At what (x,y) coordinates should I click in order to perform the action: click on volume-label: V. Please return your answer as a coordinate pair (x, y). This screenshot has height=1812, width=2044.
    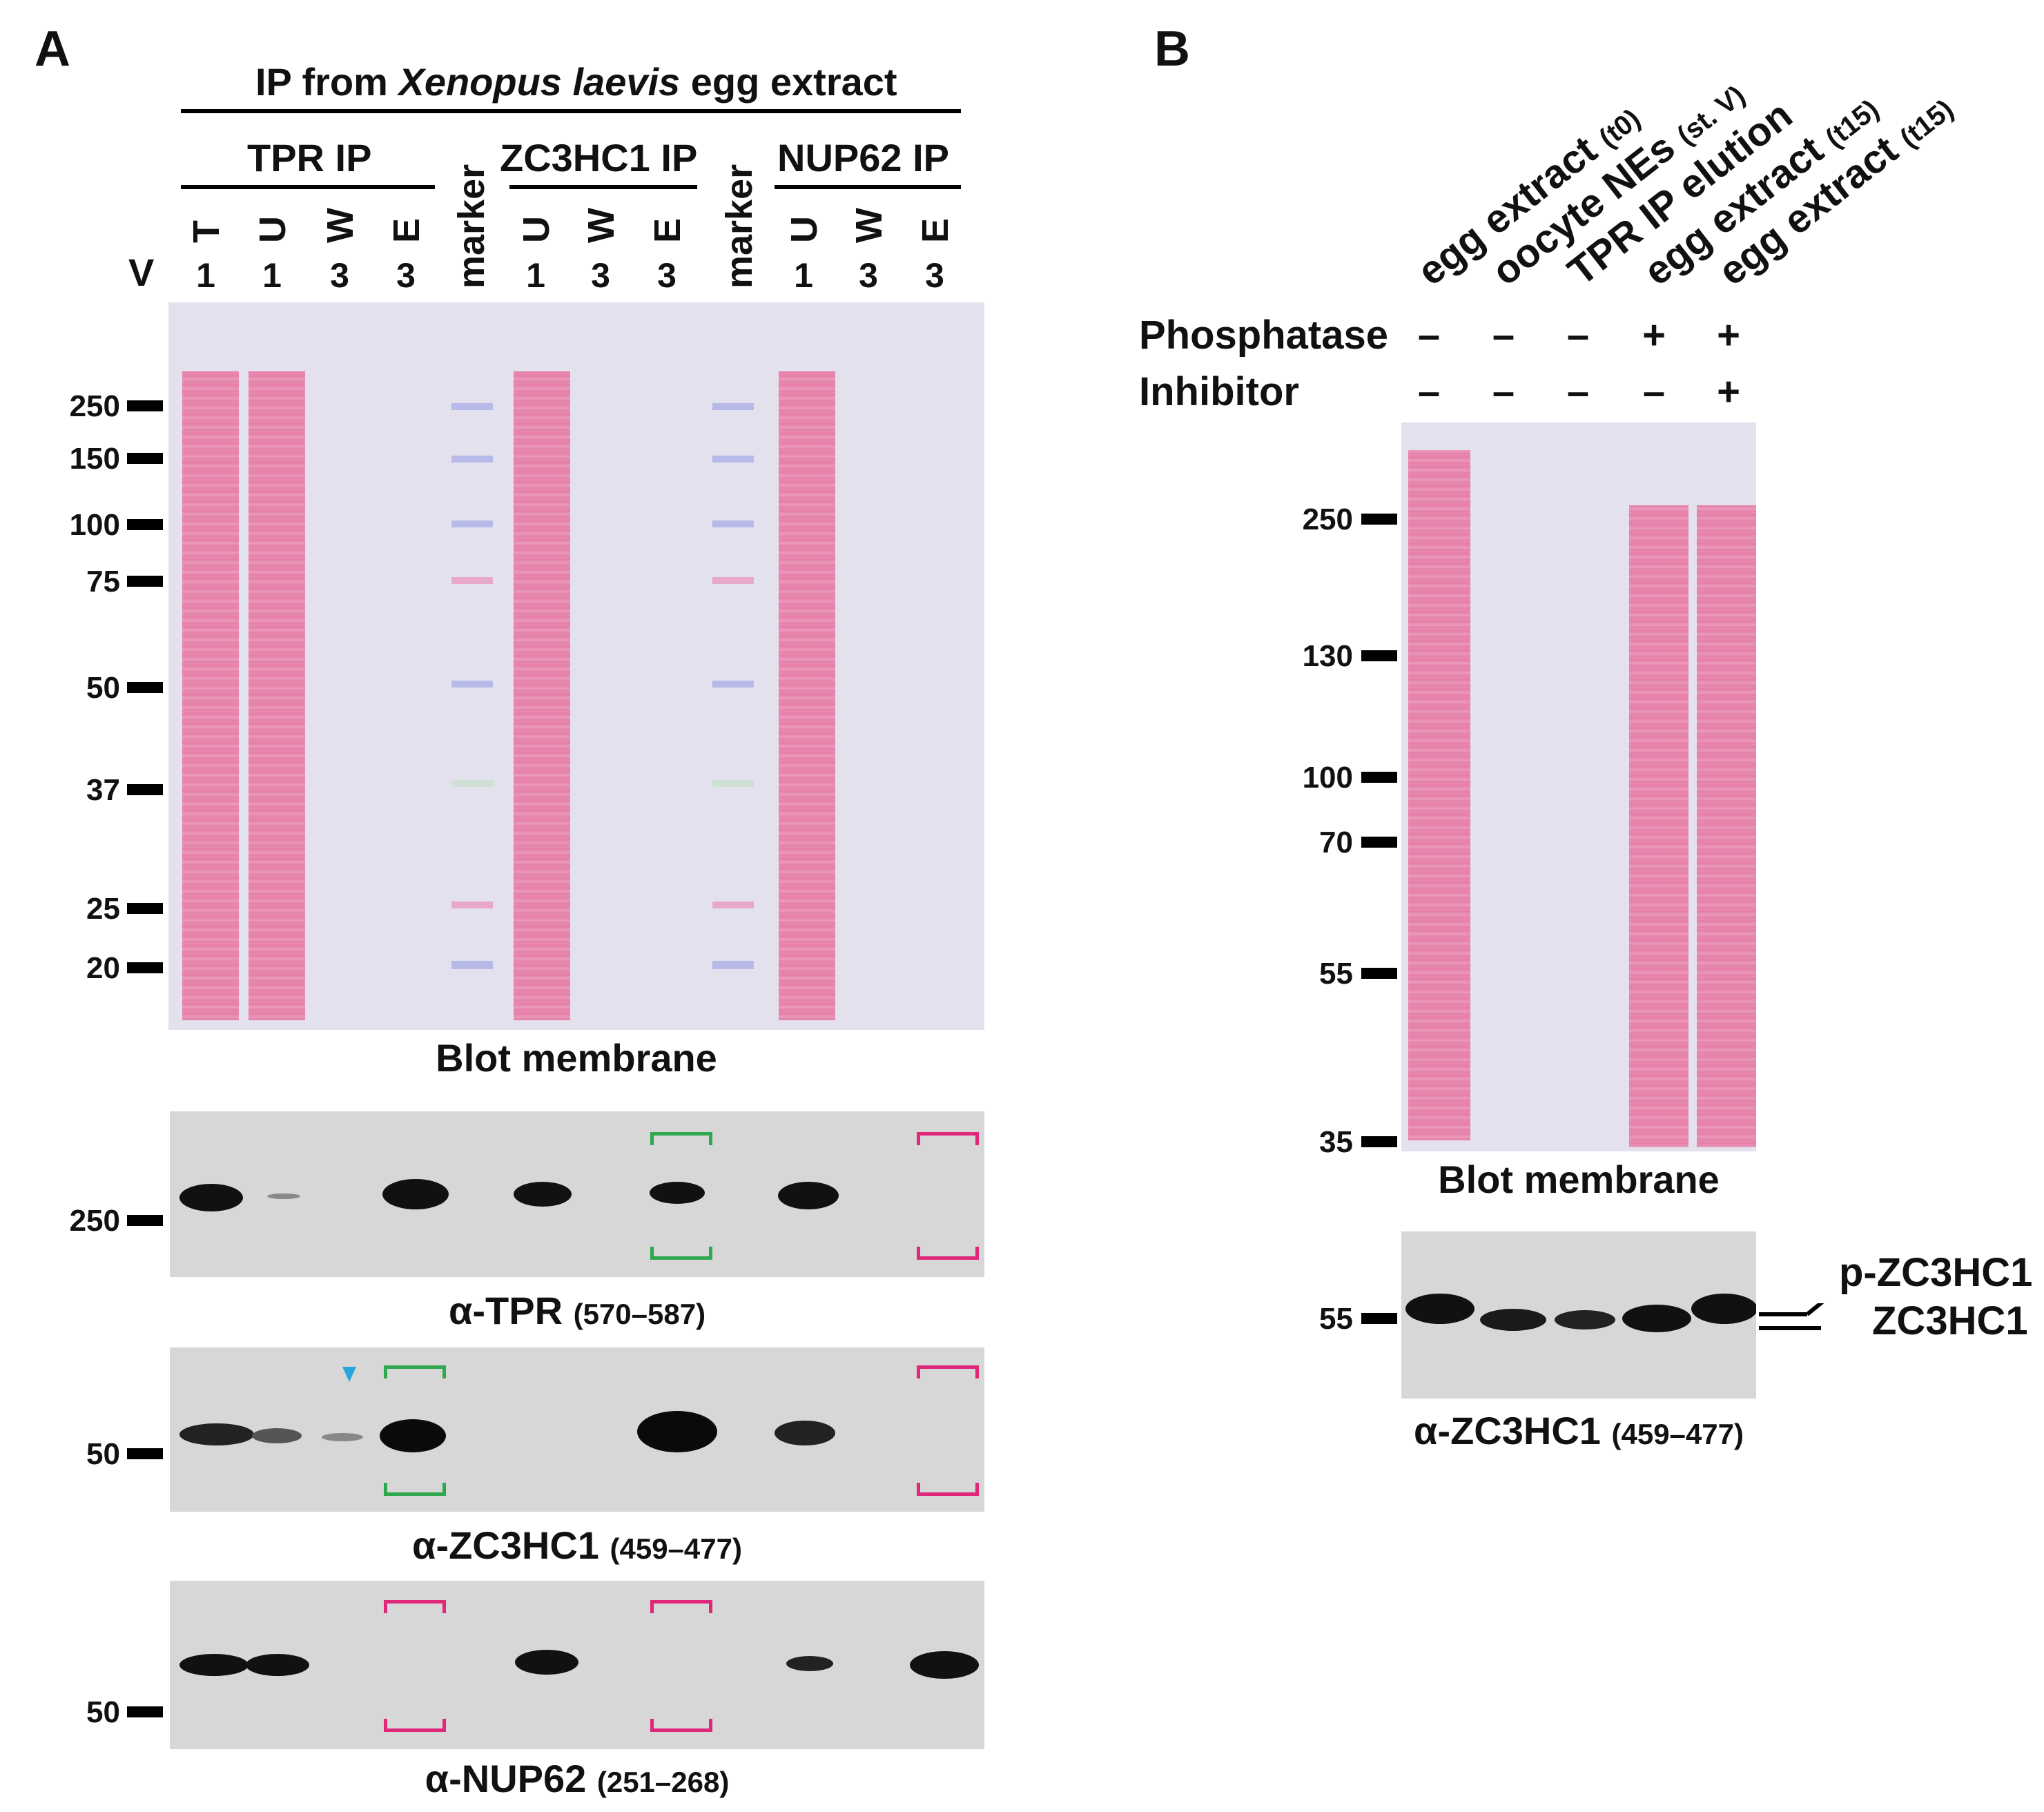
    Looking at the image, I should click on (141, 272).